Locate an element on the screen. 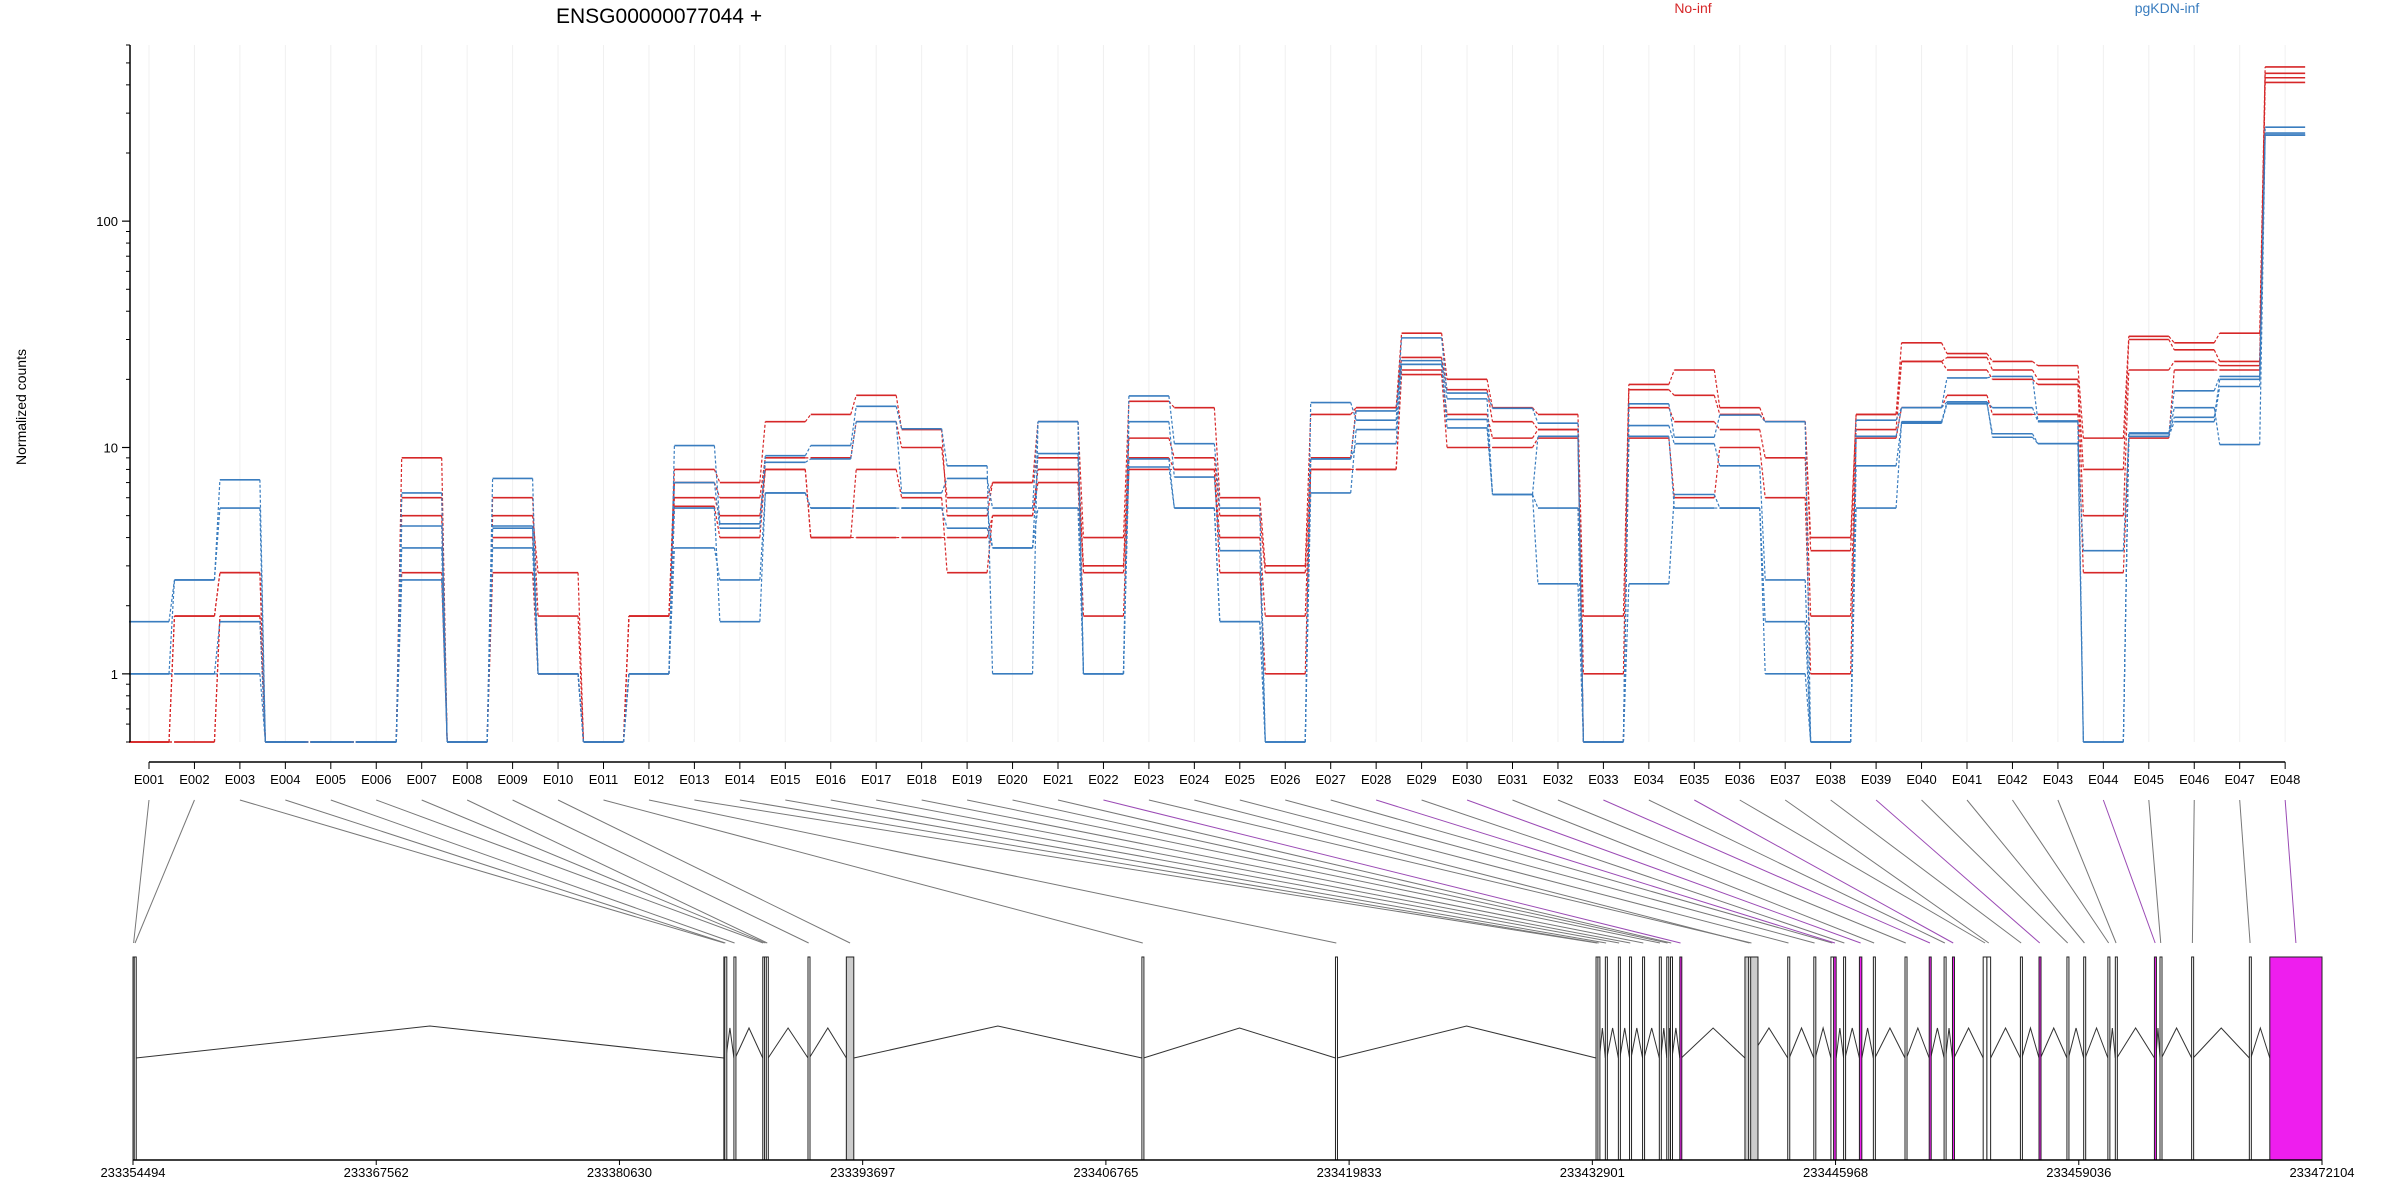  x-tick-label-e041: E041 is located at coordinates (1967, 779).